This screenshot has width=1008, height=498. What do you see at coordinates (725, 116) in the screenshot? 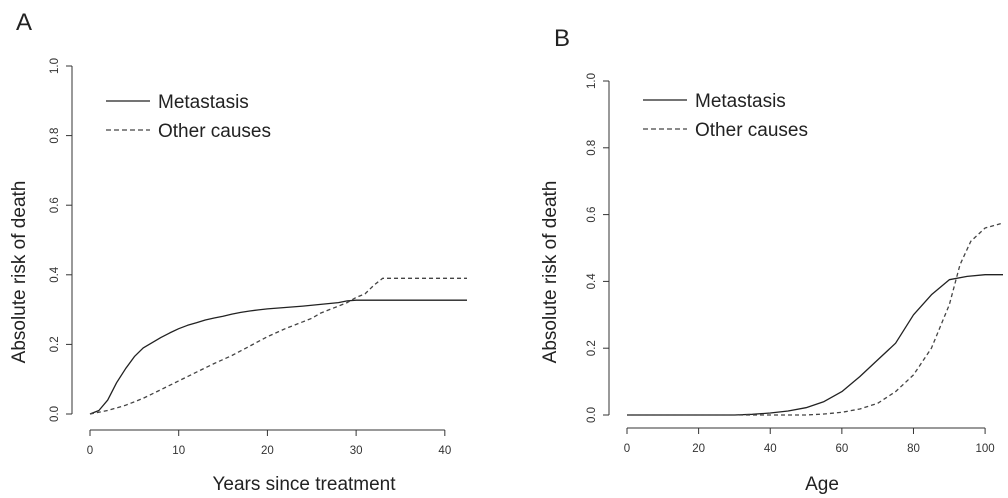
I see `panel-b-legend: Metastasis Other causes` at bounding box center [725, 116].